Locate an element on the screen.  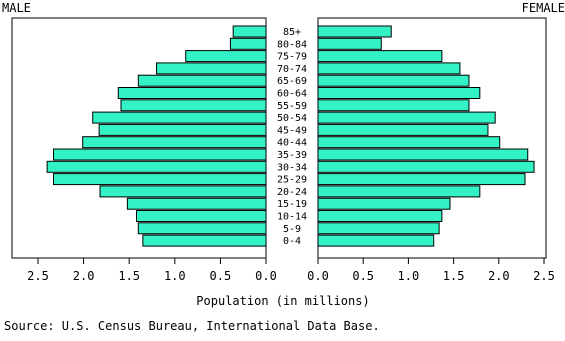
age-label-75-79: 75-79 is located at coordinates (292, 57).